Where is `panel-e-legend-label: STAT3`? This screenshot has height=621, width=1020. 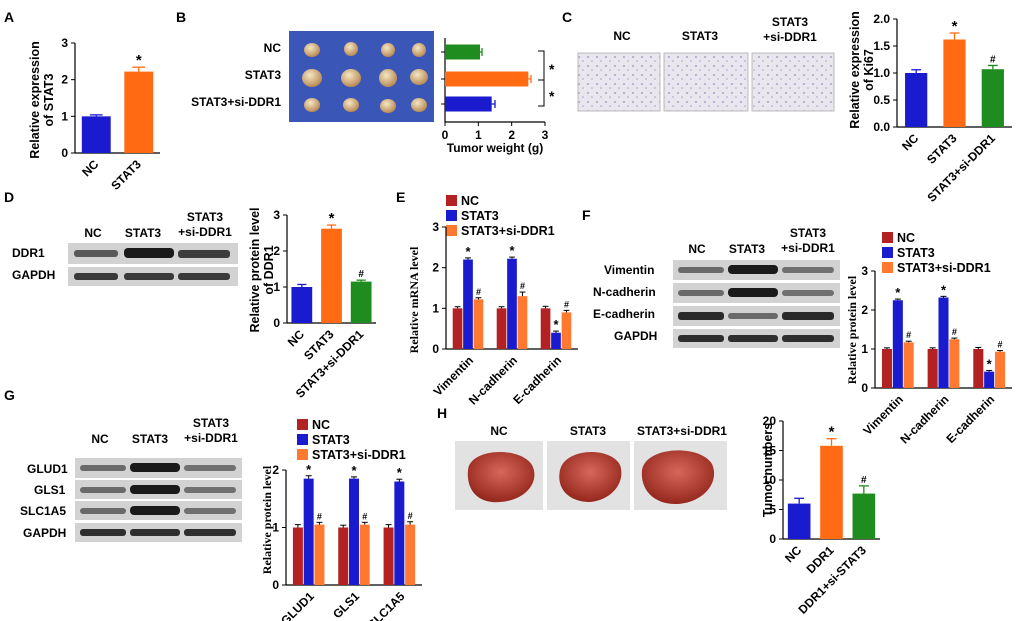
panel-e-legend-label: STAT3 is located at coordinates (480, 216).